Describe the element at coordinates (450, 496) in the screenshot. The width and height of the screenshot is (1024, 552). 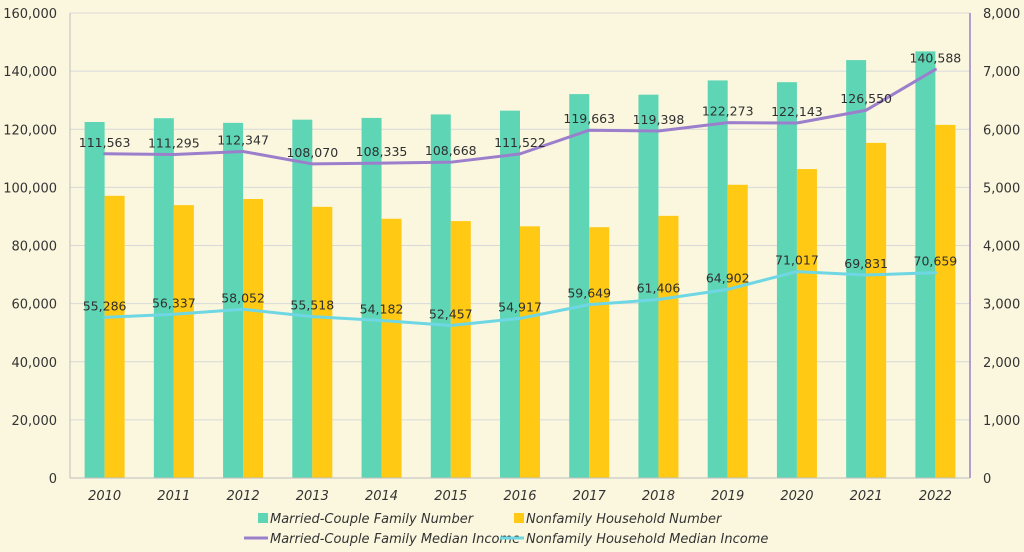
I see `x-axis-tick-label: 2015` at that location.